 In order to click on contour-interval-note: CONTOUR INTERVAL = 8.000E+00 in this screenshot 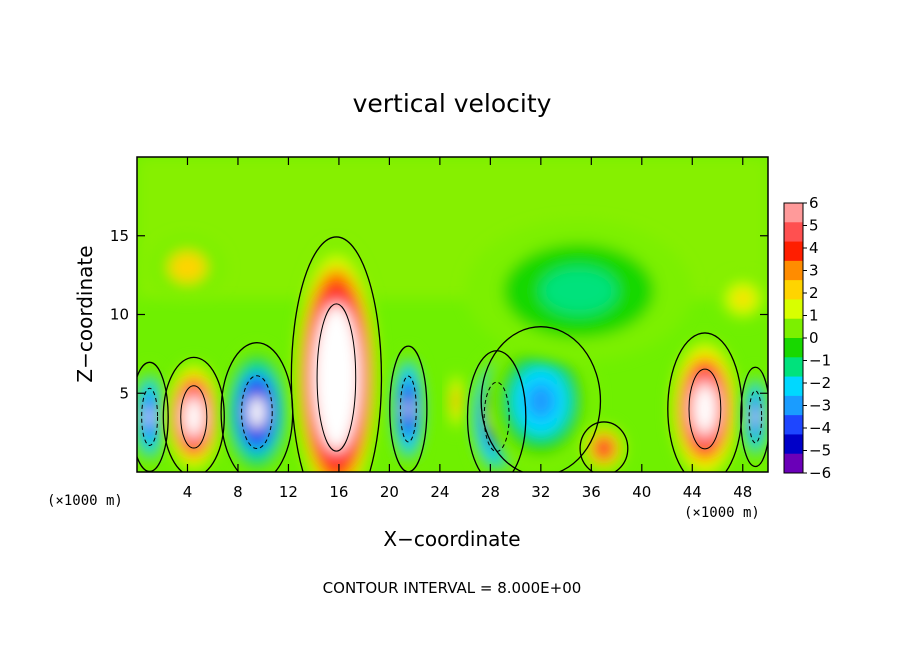, I will do `click(452, 588)`.